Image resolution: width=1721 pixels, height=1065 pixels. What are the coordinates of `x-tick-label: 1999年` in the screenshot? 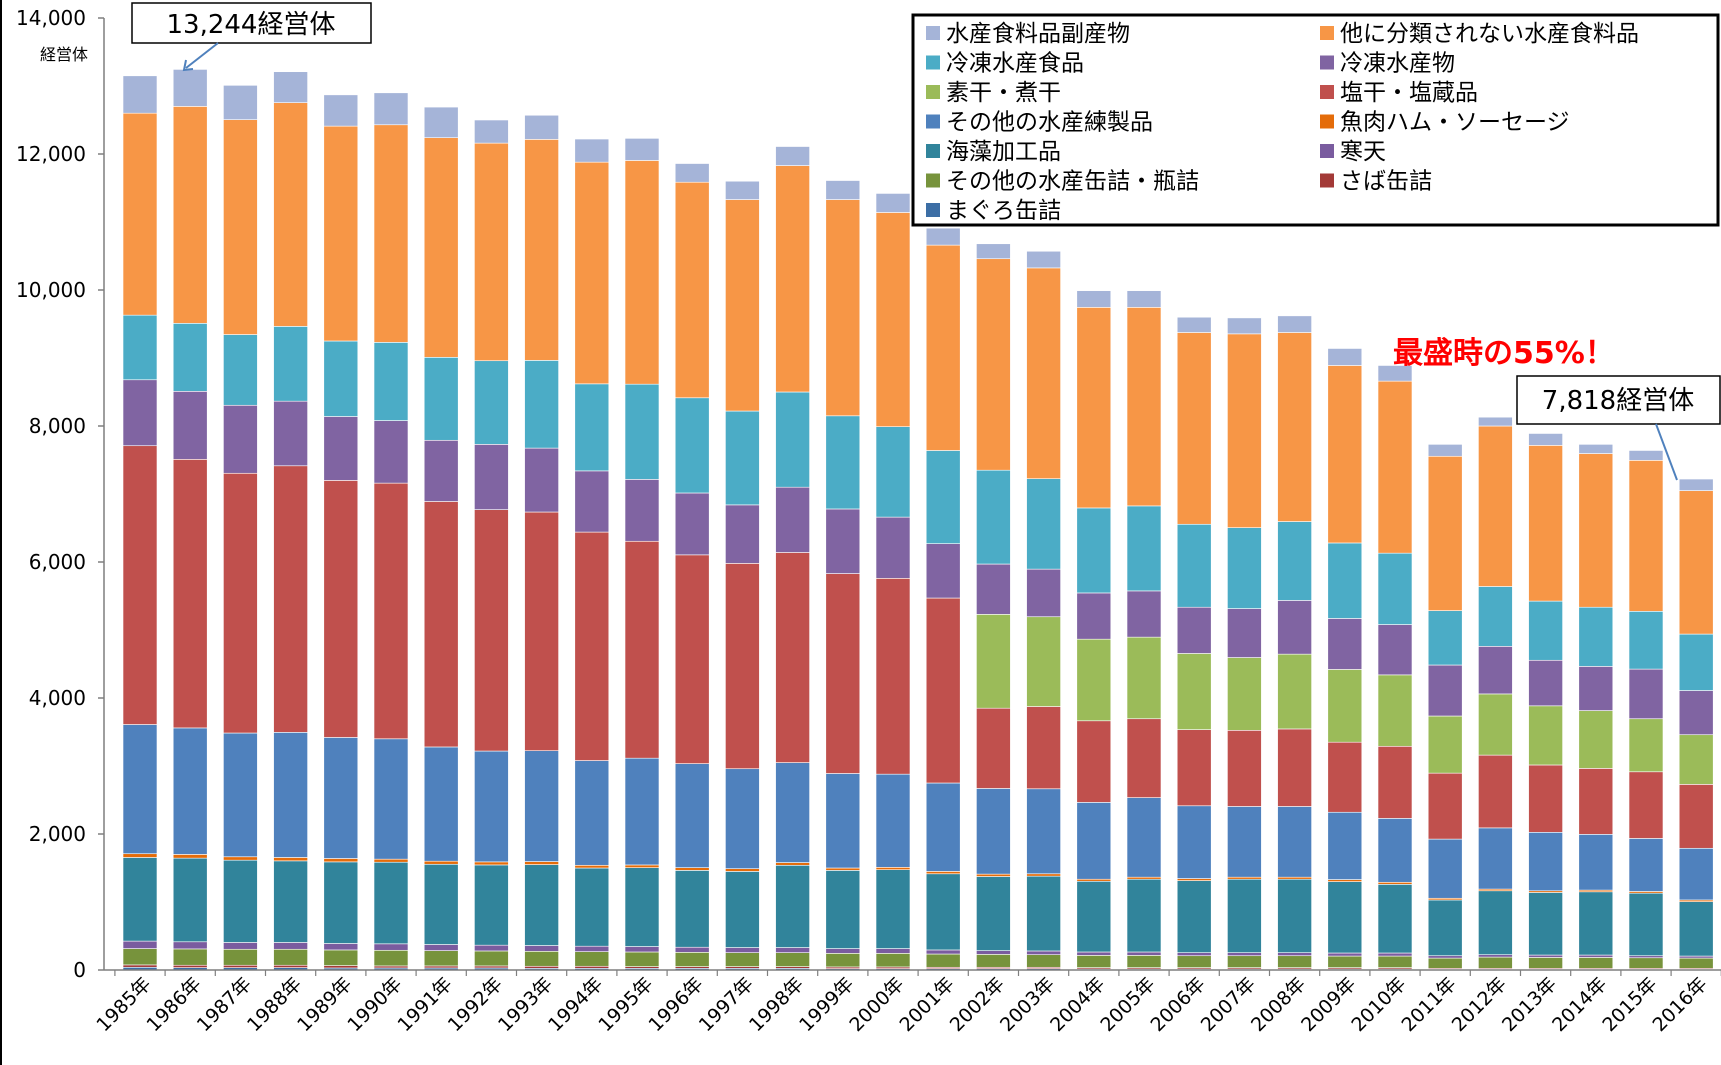 It's located at (826, 1004).